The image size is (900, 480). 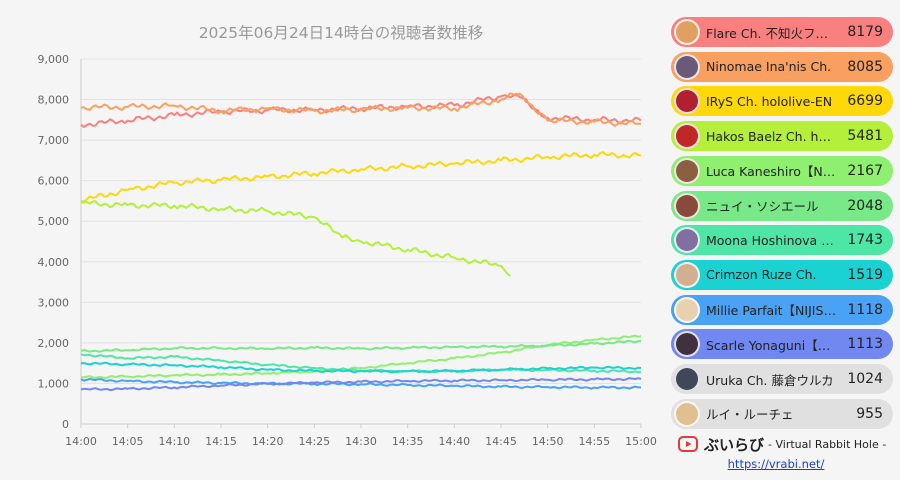 I want to click on ranking-entry: ニュイ・ソシエール 2048, so click(x=782, y=205).